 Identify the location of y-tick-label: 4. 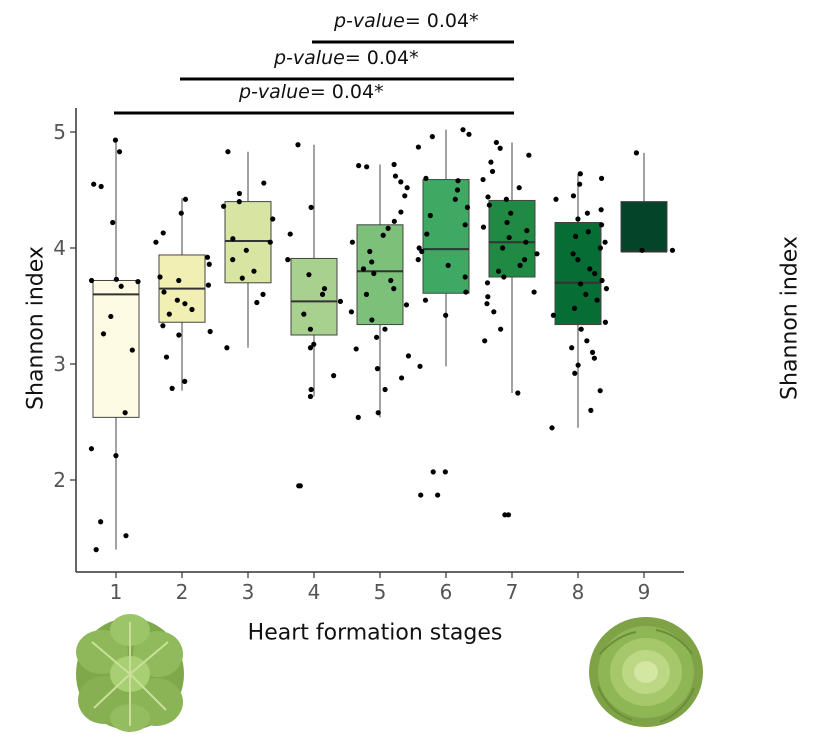
(59, 248).